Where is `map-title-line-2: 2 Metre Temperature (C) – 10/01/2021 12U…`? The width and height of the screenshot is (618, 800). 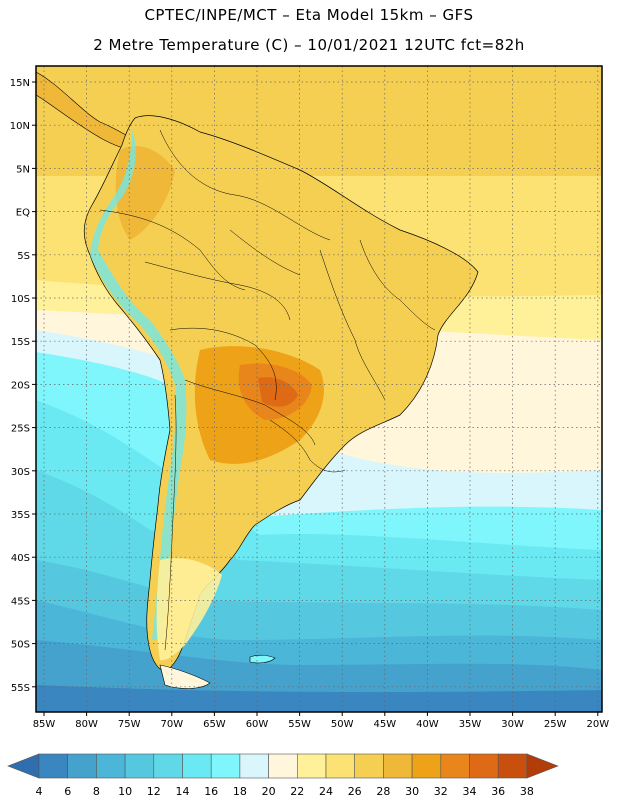 map-title-line-2: 2 Metre Temperature (C) – 10/01/2021 12U… is located at coordinates (309, 45).